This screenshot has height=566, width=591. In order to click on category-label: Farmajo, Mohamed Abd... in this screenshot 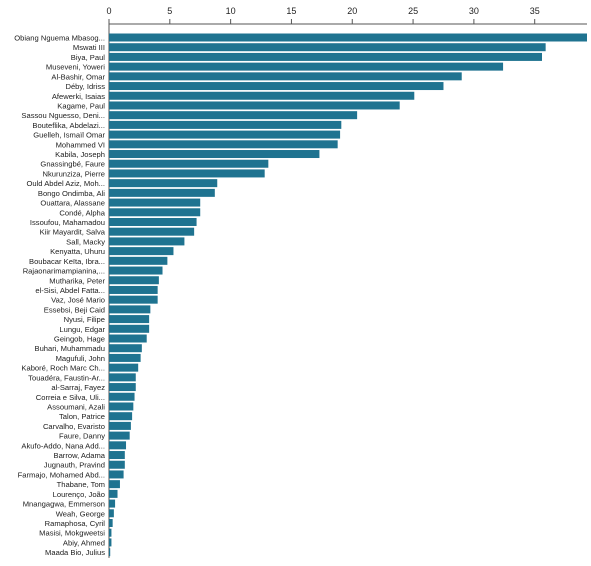, I will do `click(61, 474)`.